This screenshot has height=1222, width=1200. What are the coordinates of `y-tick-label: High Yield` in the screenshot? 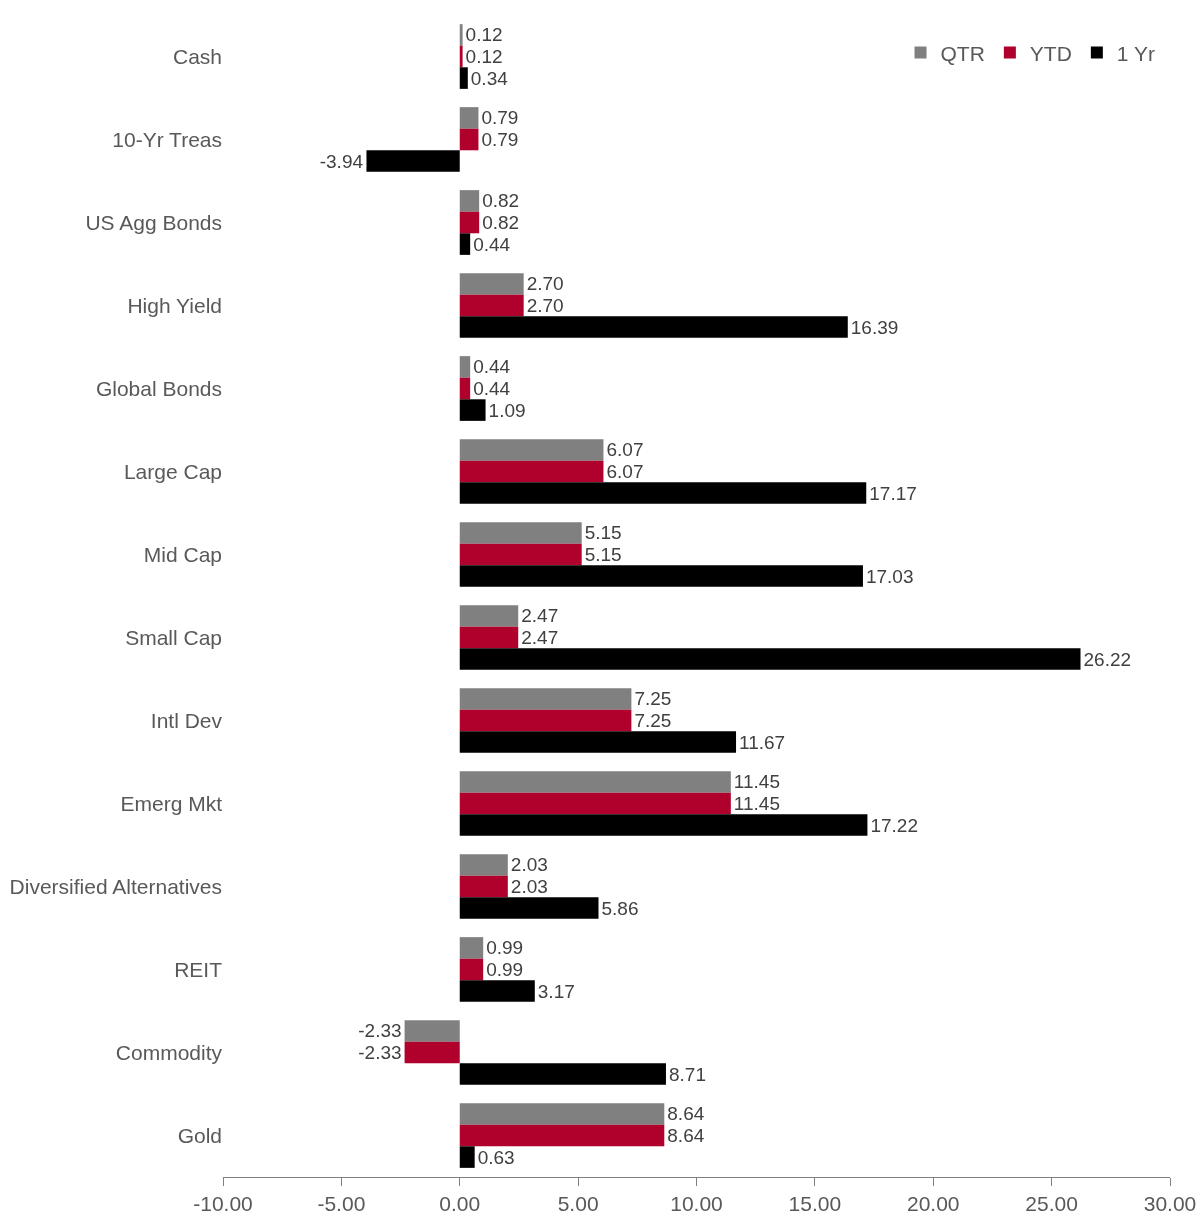 It's located at (174, 305).